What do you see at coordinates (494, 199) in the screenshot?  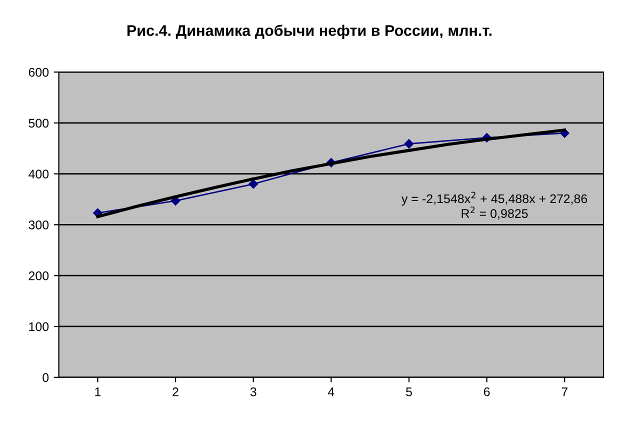 I see `annotation: y = -2,1548x$^{2}$ + 45,488x + 272,86` at bounding box center [494, 199].